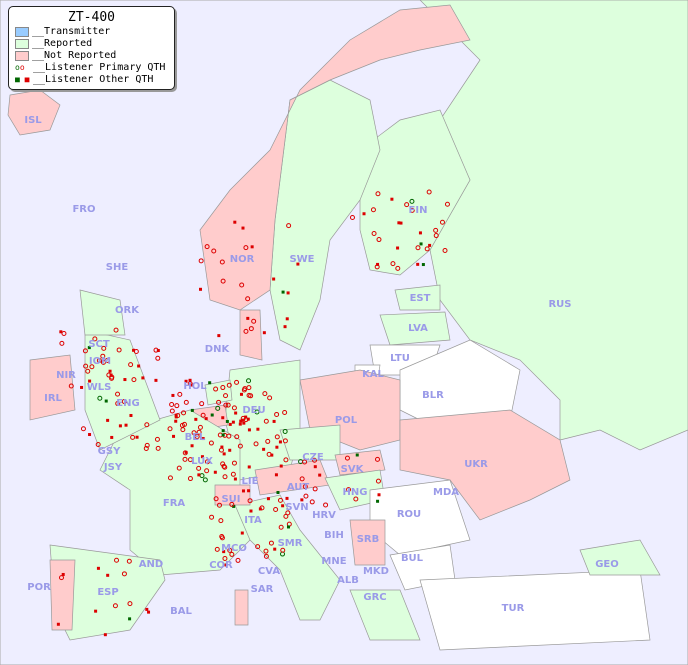  What do you see at coordinates (420, 298) in the screenshot?
I see `country-label-est: EST` at bounding box center [420, 298].